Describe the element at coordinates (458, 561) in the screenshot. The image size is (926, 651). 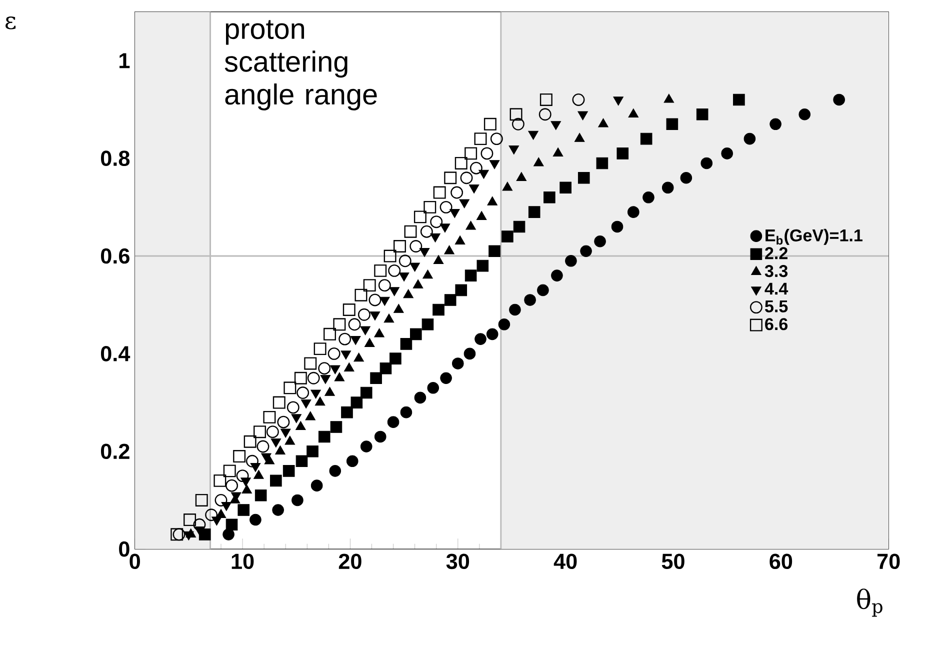
I see `x-tick-label: 30` at that location.